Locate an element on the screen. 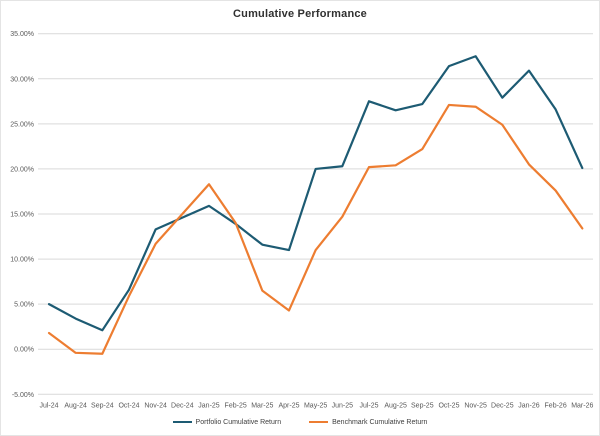  y-tick-label: 35.00% is located at coordinates (22, 34).